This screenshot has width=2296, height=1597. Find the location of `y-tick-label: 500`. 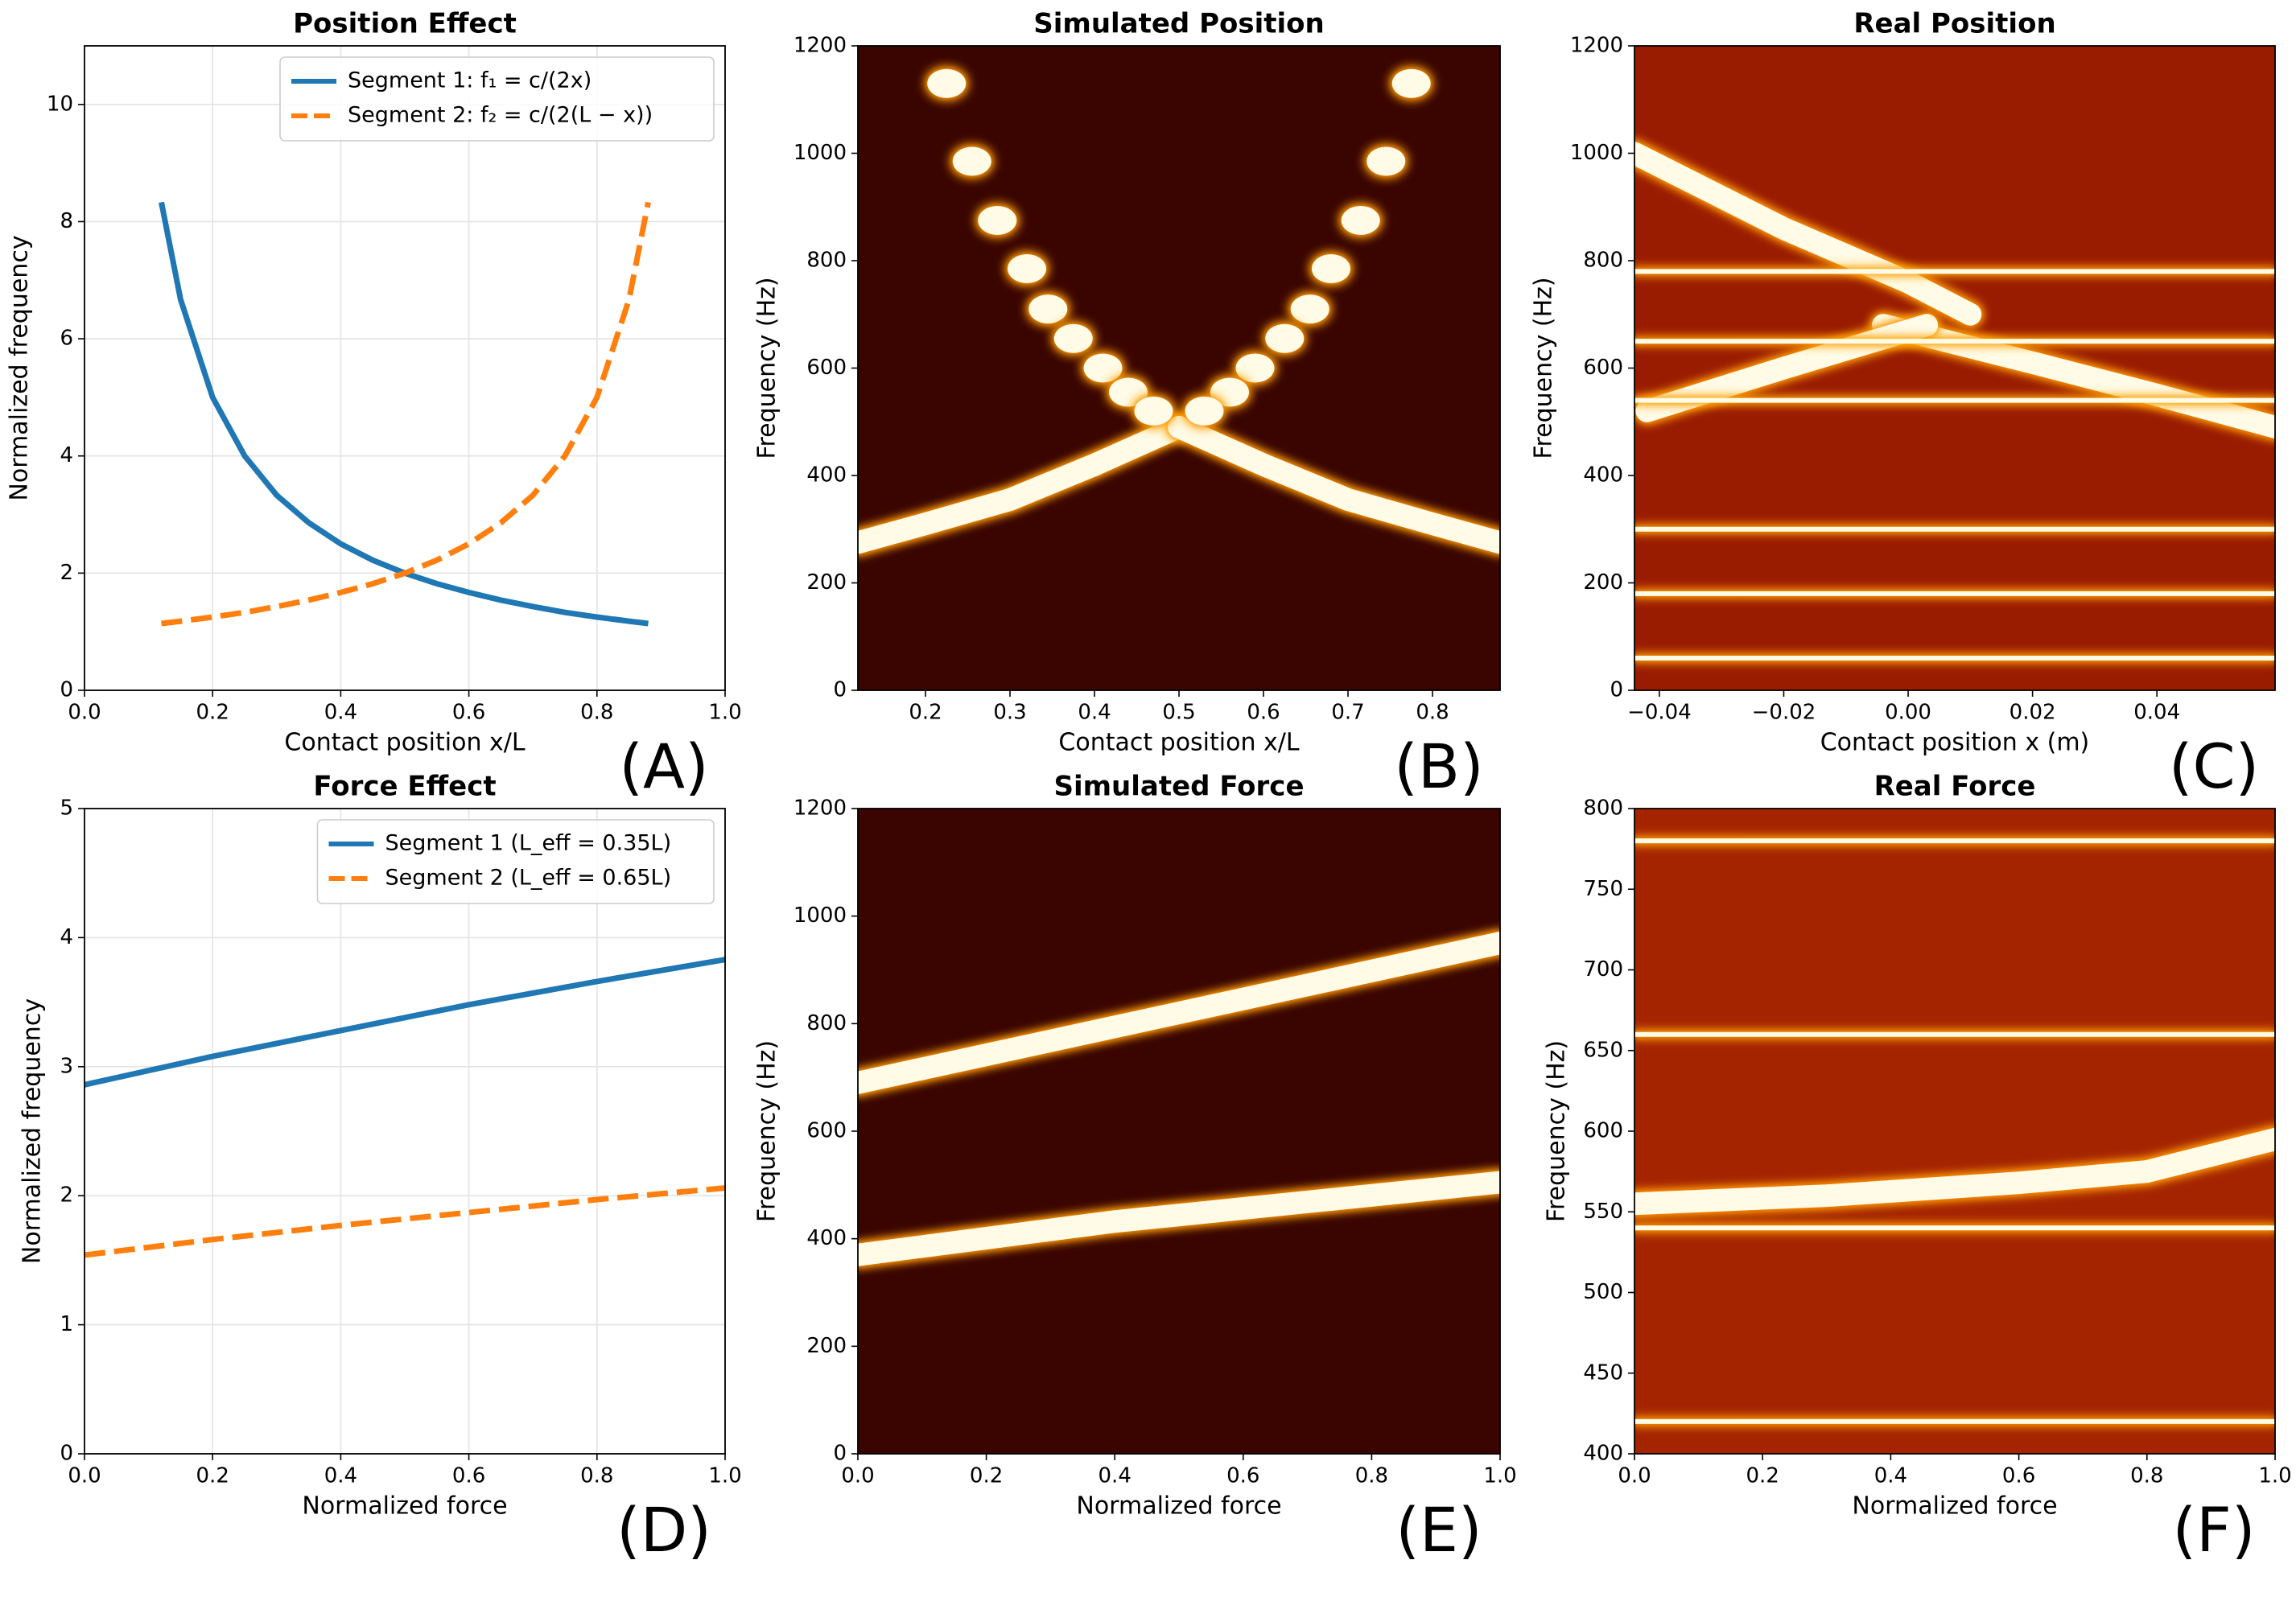

y-tick-label: 500 is located at coordinates (1603, 1292).